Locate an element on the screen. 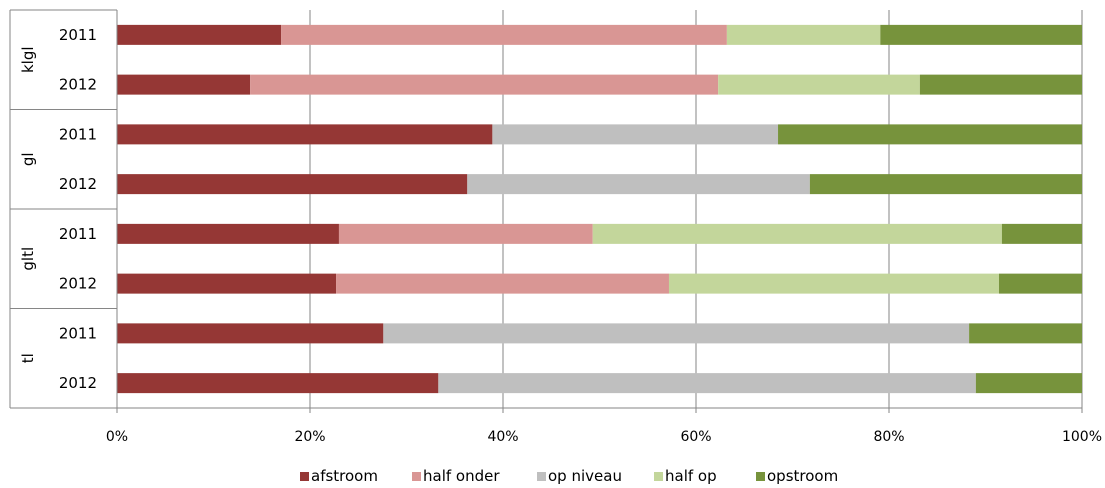 The image size is (1105, 488). legend-item-op-niveau: op niveau is located at coordinates (579, 476).